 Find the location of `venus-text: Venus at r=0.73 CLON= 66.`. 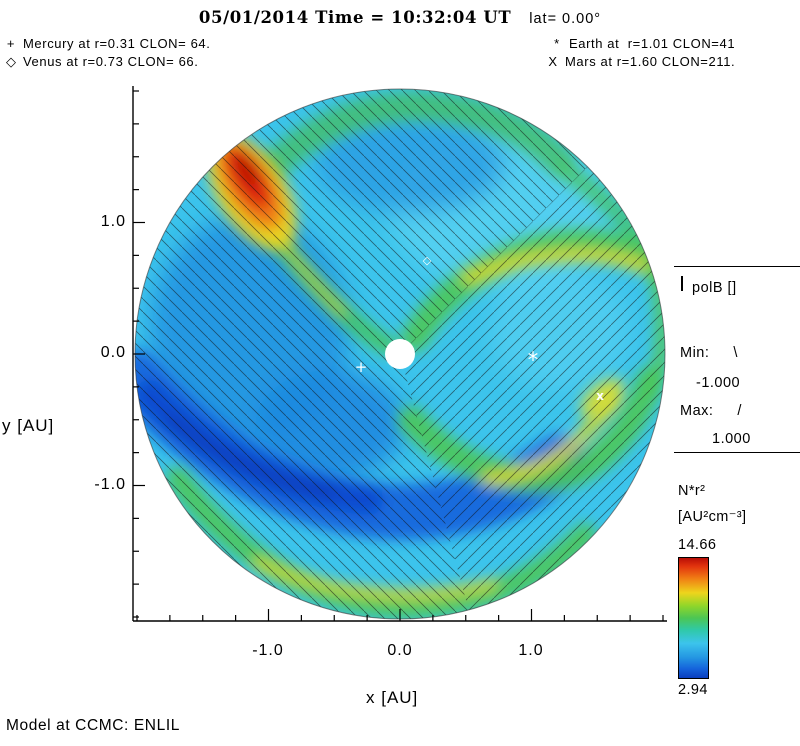

venus-text: Venus at r=0.73 CLON= 66. is located at coordinates (111, 61).